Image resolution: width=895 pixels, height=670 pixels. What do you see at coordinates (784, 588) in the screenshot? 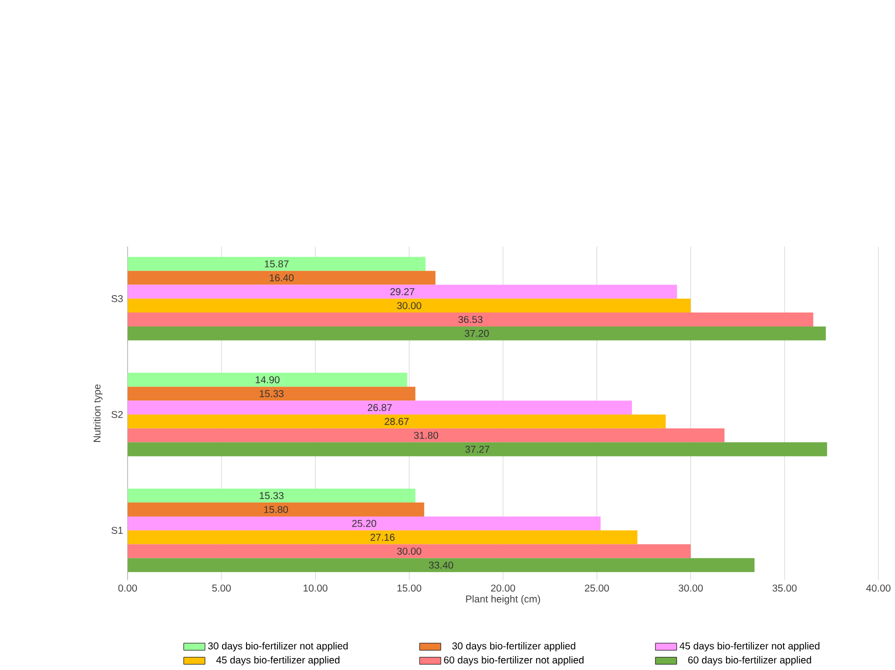
I see `x-tick-label: 35.00` at bounding box center [784, 588].